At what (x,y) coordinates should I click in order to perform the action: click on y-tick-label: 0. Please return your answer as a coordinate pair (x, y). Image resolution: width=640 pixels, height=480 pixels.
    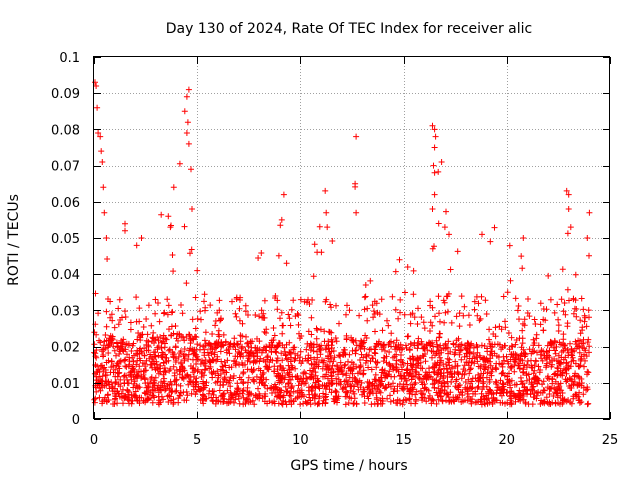
    Looking at the image, I should click on (76, 420).